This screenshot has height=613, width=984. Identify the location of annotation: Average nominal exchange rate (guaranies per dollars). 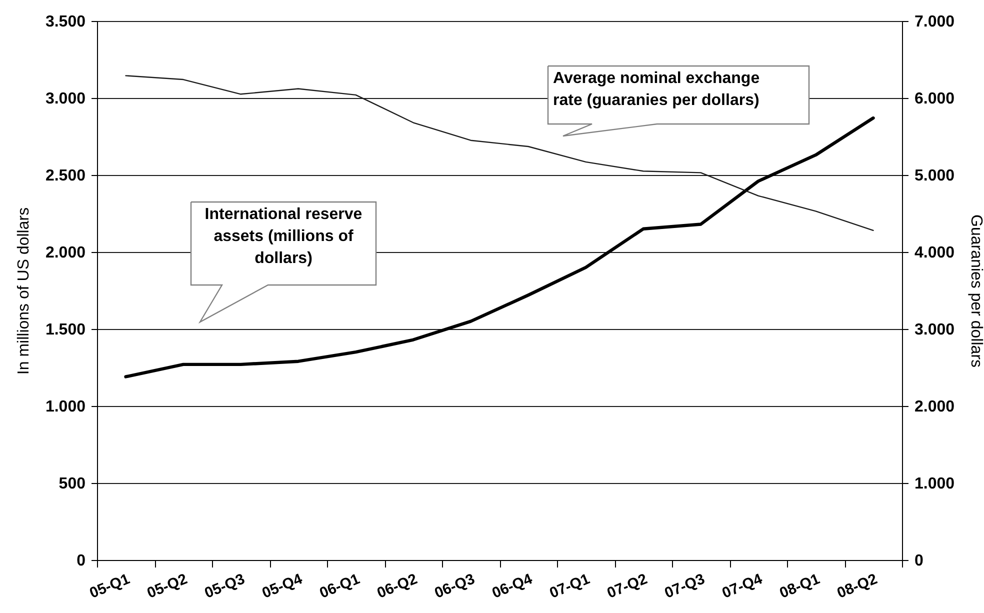
(656, 89).